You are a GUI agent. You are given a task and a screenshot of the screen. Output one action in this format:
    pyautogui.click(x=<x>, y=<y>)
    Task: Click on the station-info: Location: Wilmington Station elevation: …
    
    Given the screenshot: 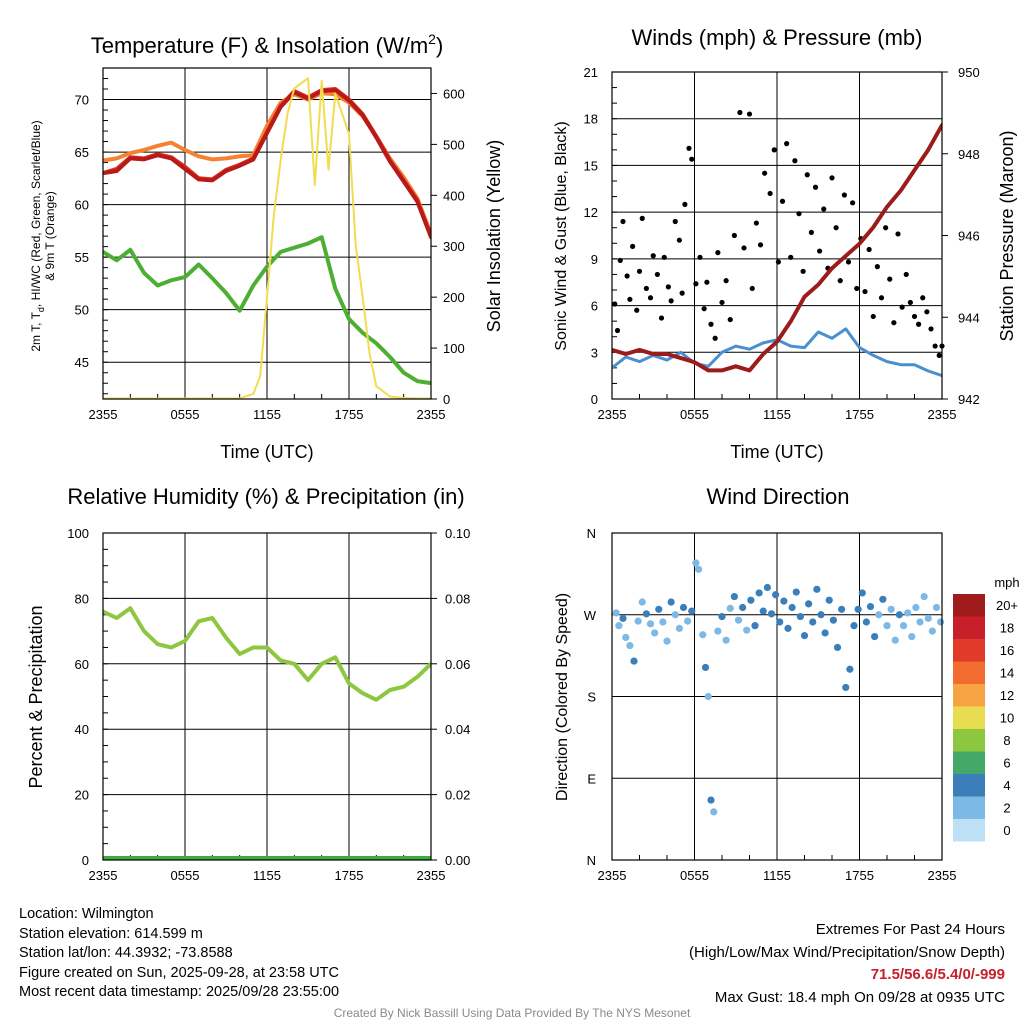 What is the action you would take?
    pyautogui.click(x=179, y=954)
    